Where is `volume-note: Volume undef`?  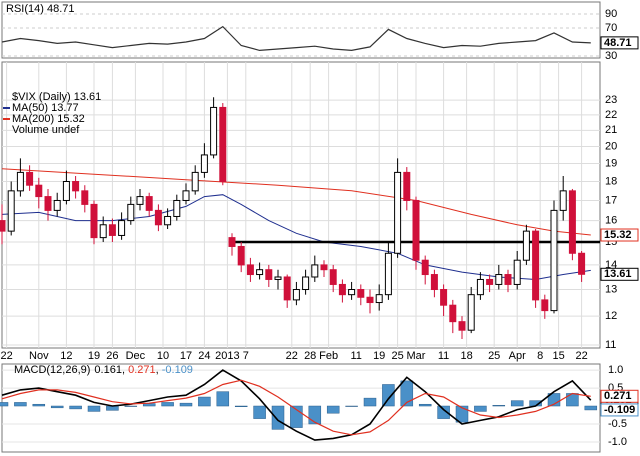
volume-note: Volume undef is located at coordinates (46, 130).